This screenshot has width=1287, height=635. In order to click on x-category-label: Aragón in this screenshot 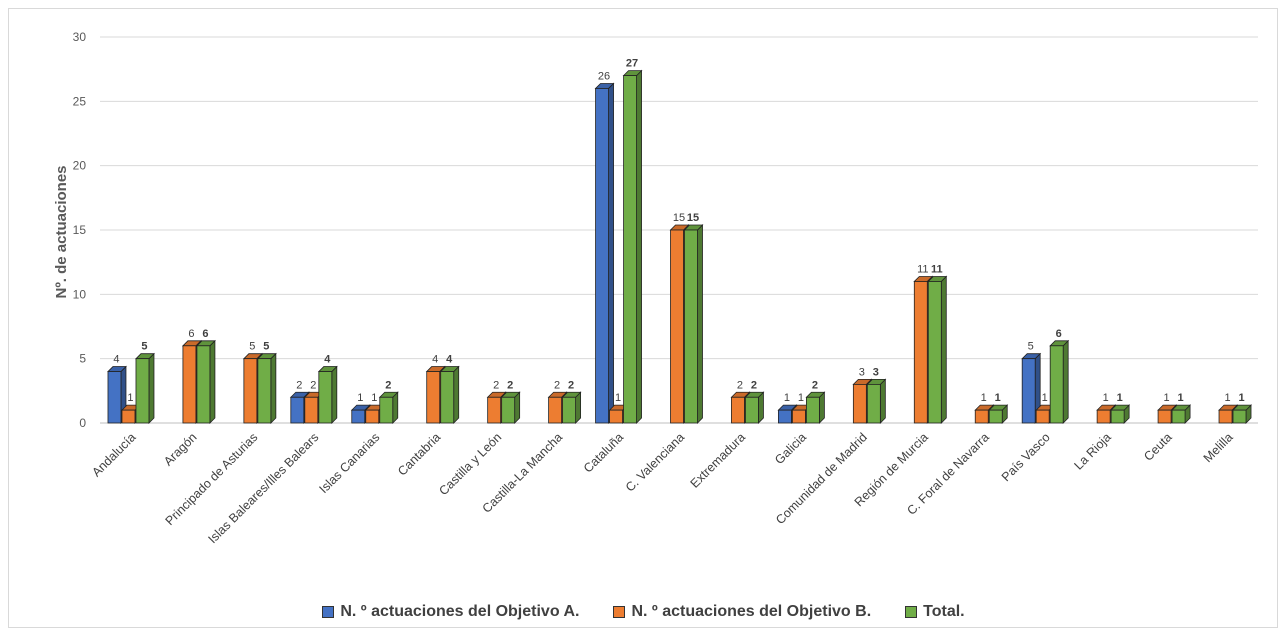, I will do `click(180, 449)`.